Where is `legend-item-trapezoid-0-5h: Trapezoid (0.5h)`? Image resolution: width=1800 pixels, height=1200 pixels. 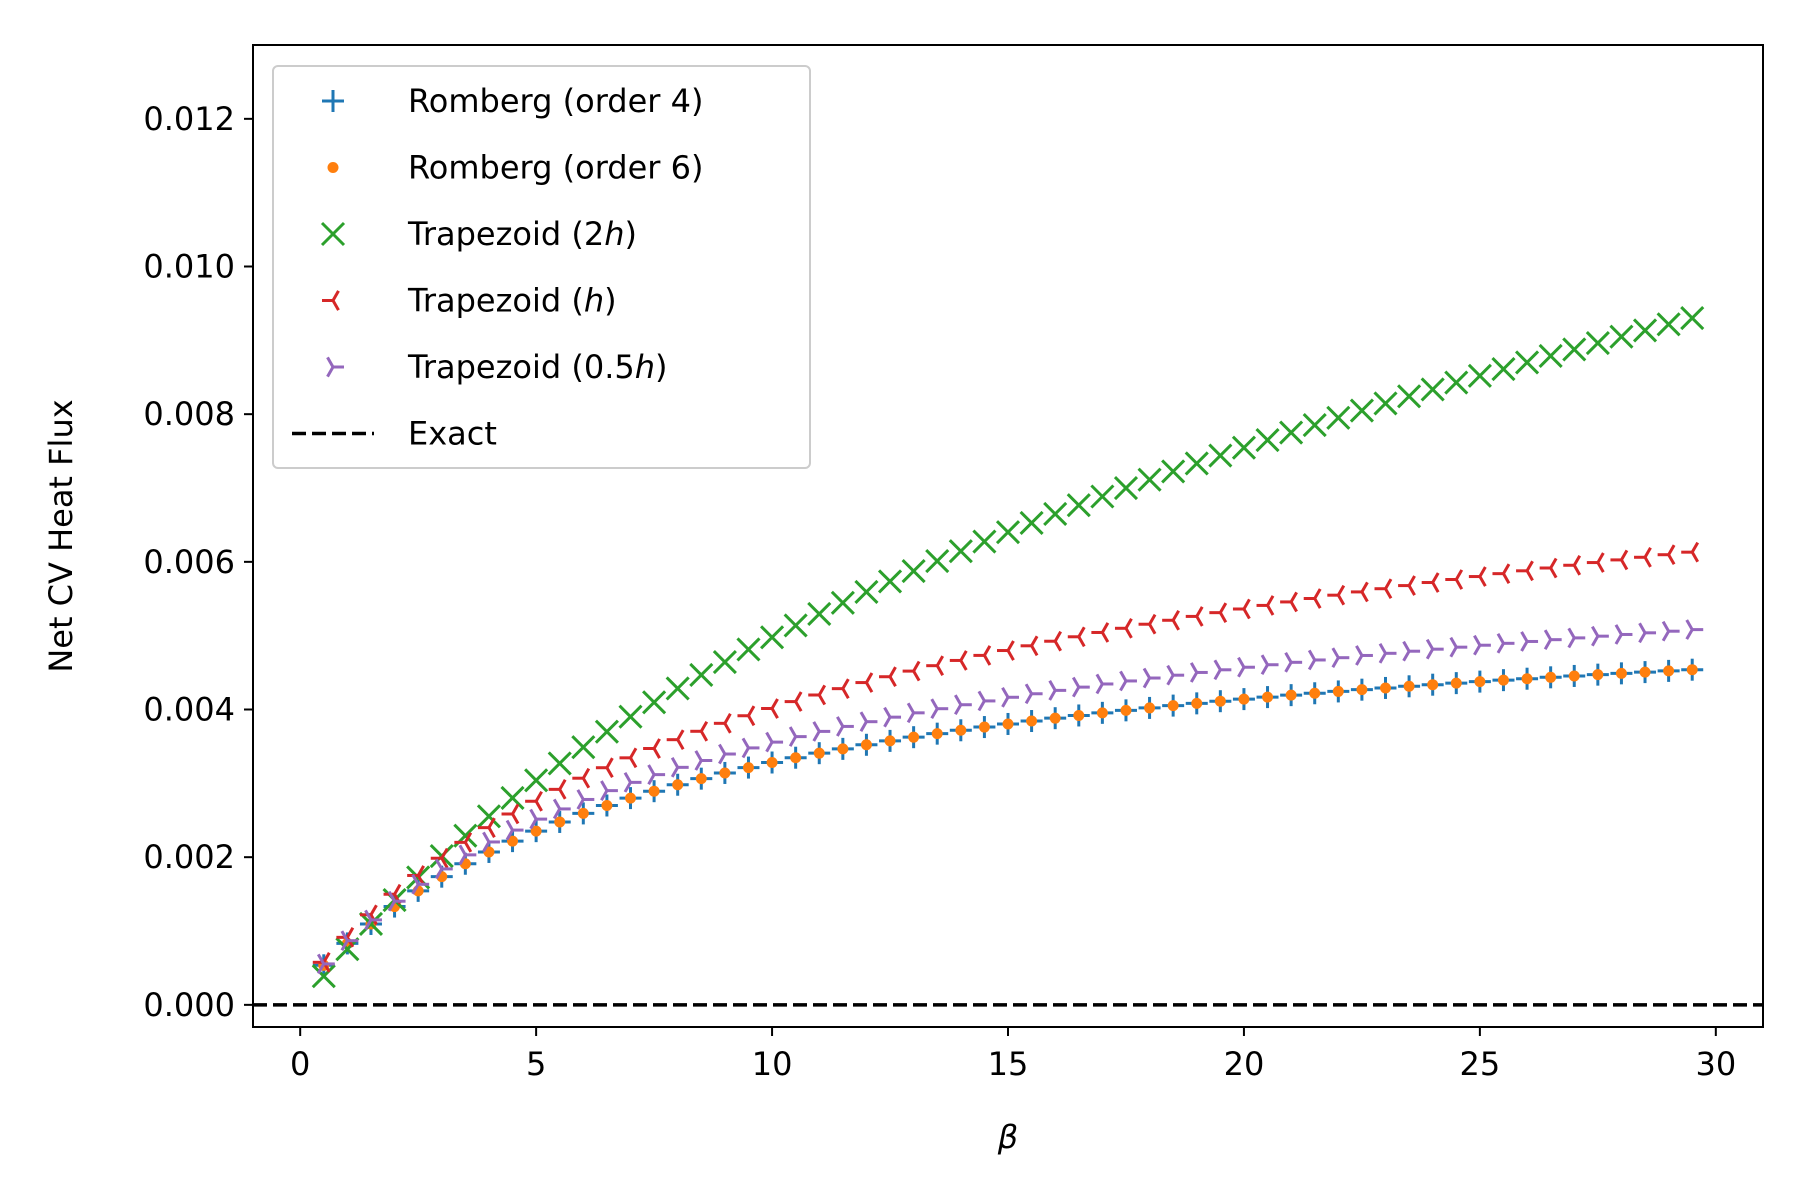
legend-item-trapezoid-0-5h: Trapezoid (0.5h) is located at coordinates (497, 367).